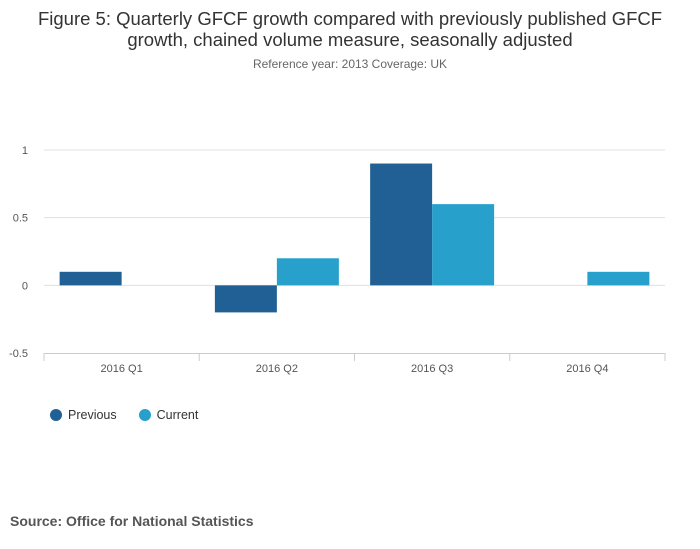 The height and width of the screenshot is (549, 700). Describe the element at coordinates (350, 64) in the screenshot. I see `chart-subtitle: Reference year: 2013 Coverage: UK` at that location.